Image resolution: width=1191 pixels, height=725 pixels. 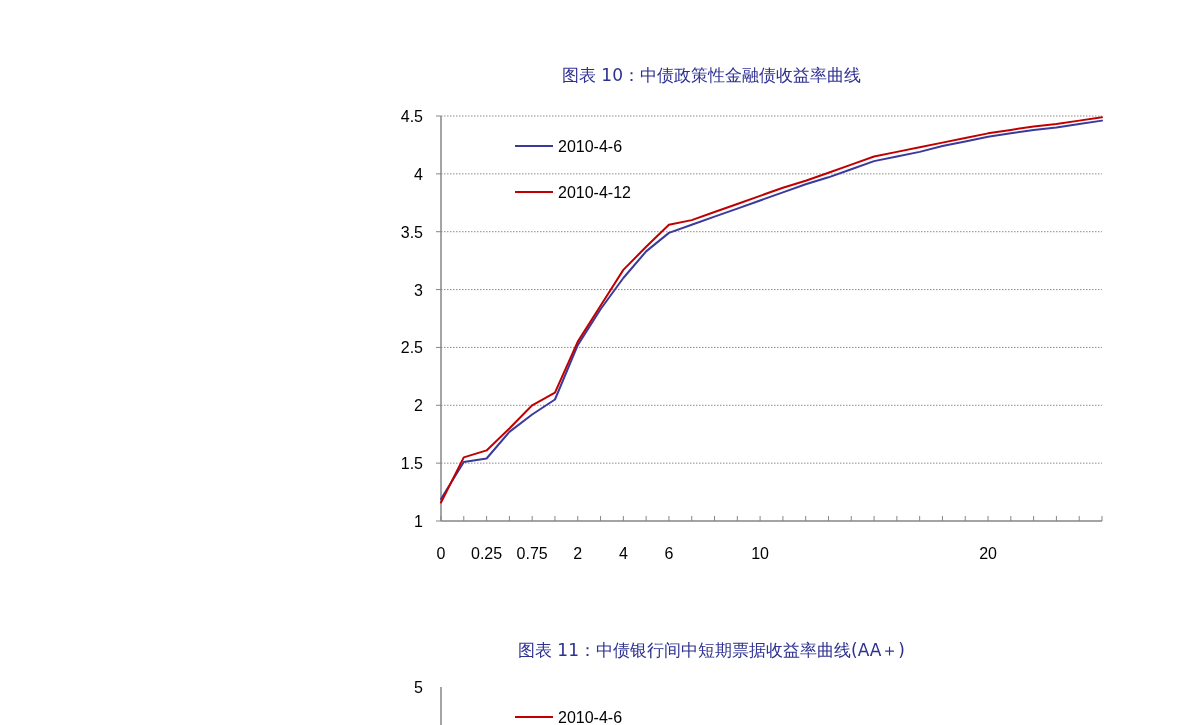 I want to click on x-tick-label: 6, so click(x=669, y=553).